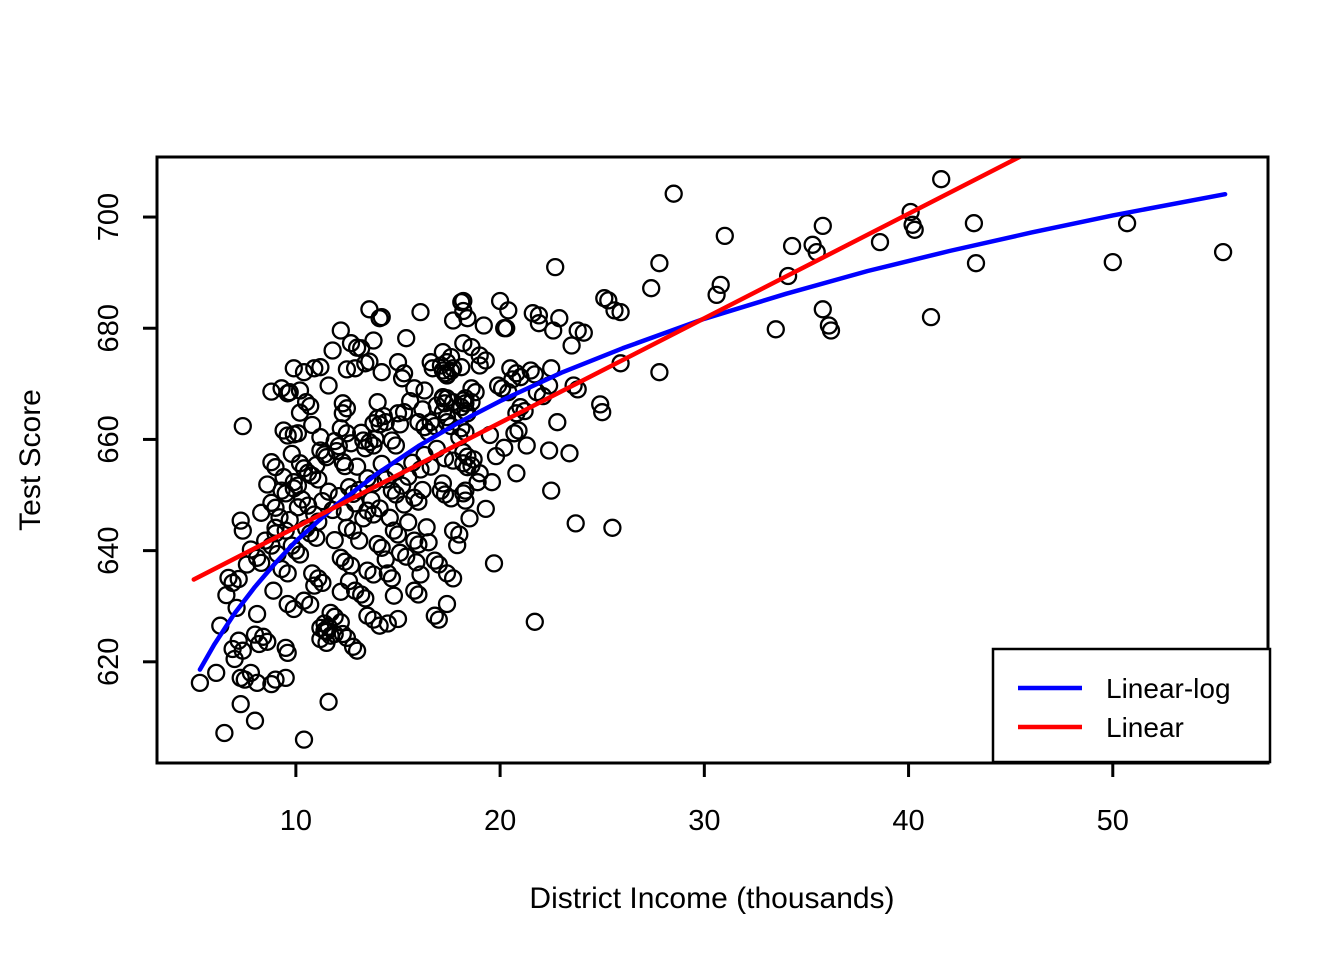 This screenshot has width=1344, height=965. I want to click on y-axis-ticks: 620 640 660 680 700, so click(125, 439).